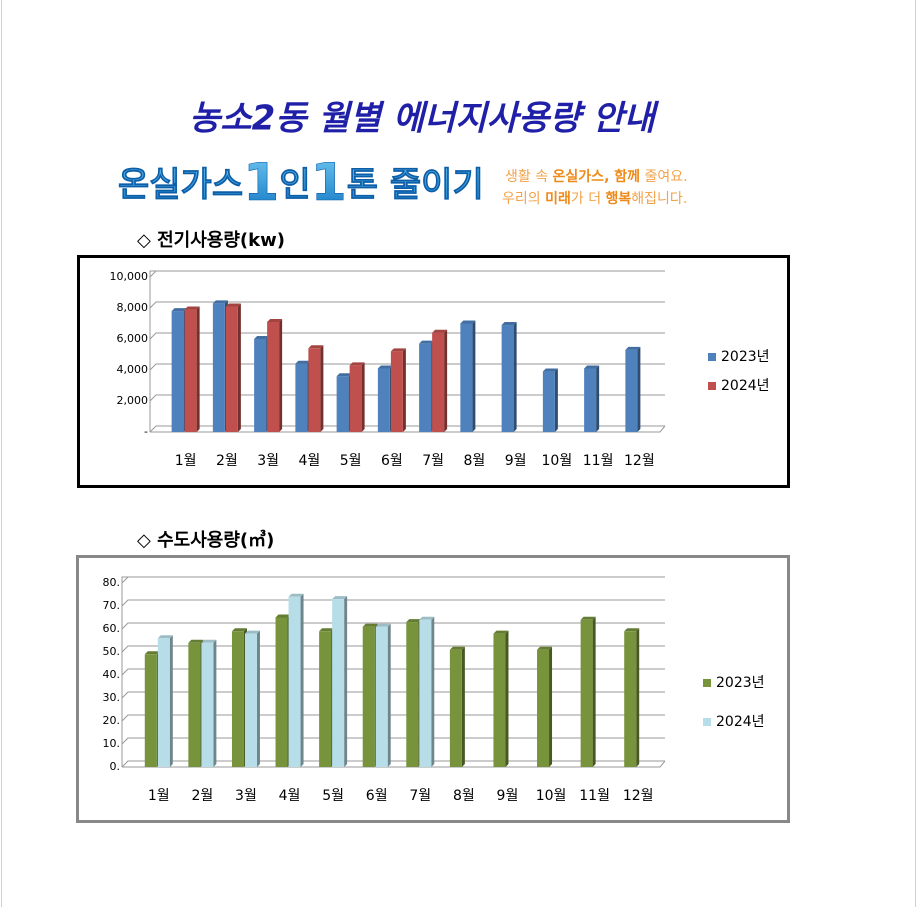 Image resolution: width=917 pixels, height=907 pixels. What do you see at coordinates (745, 357) in the screenshot?
I see `legend-label: 2023년` at bounding box center [745, 357].